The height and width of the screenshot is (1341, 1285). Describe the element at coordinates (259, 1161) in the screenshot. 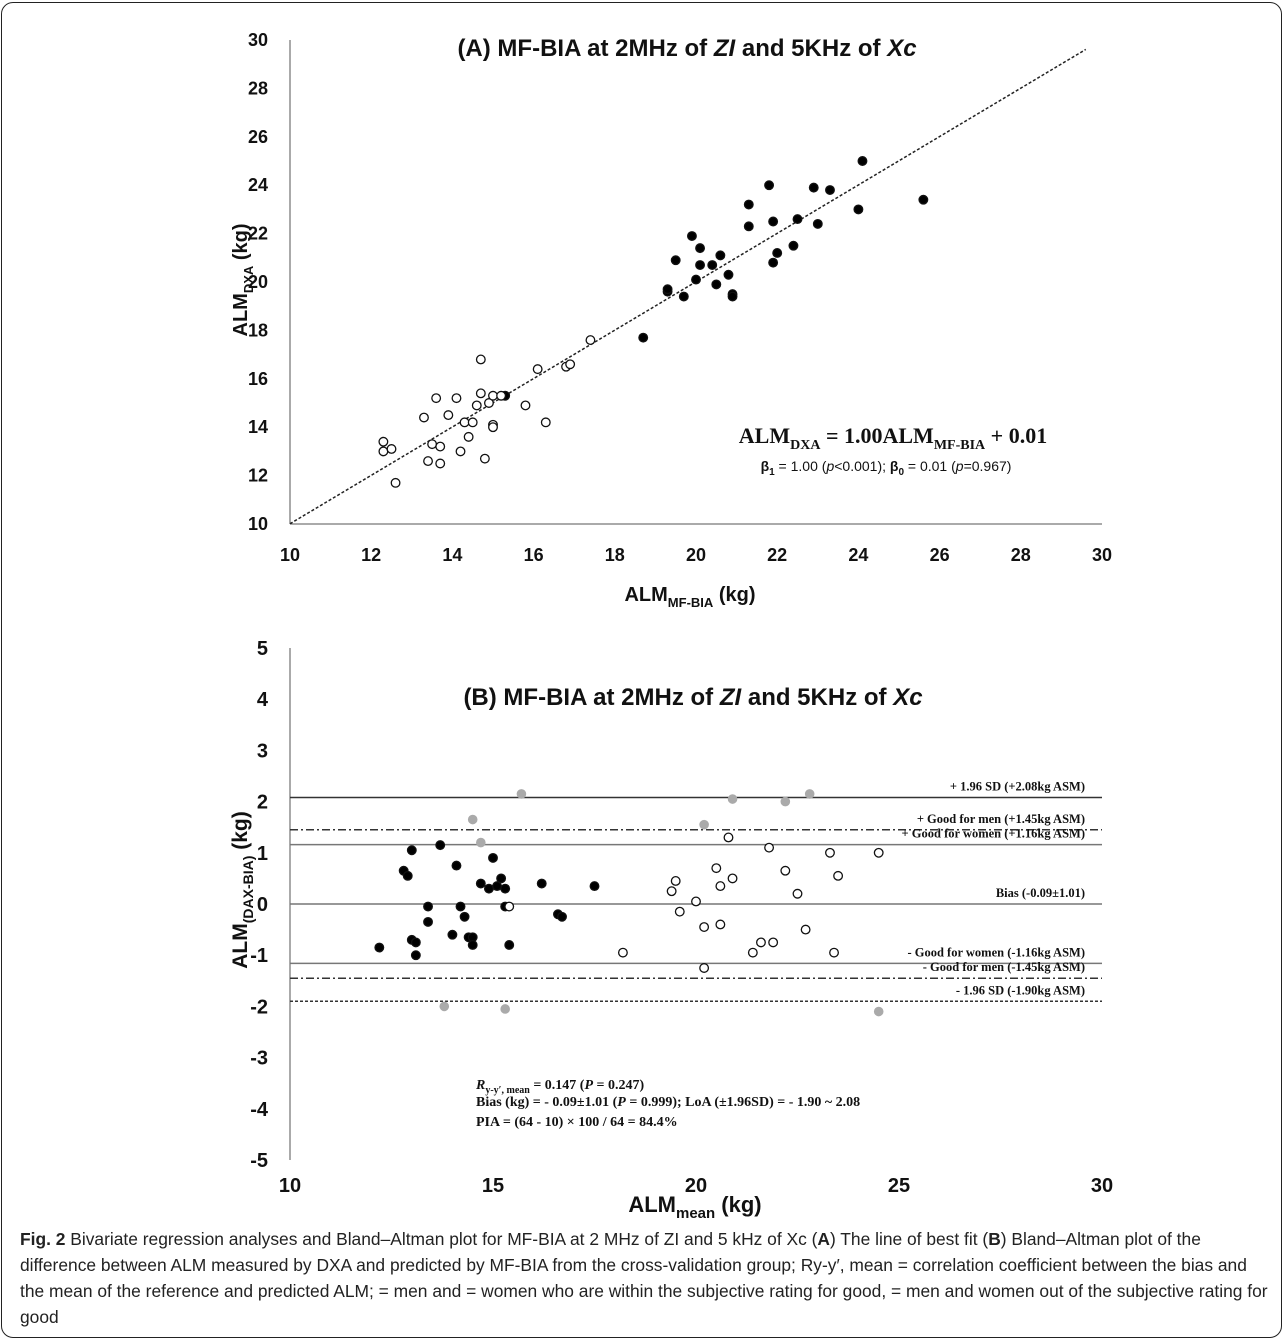

I see `chart-b-y-tick-label: -5` at that location.